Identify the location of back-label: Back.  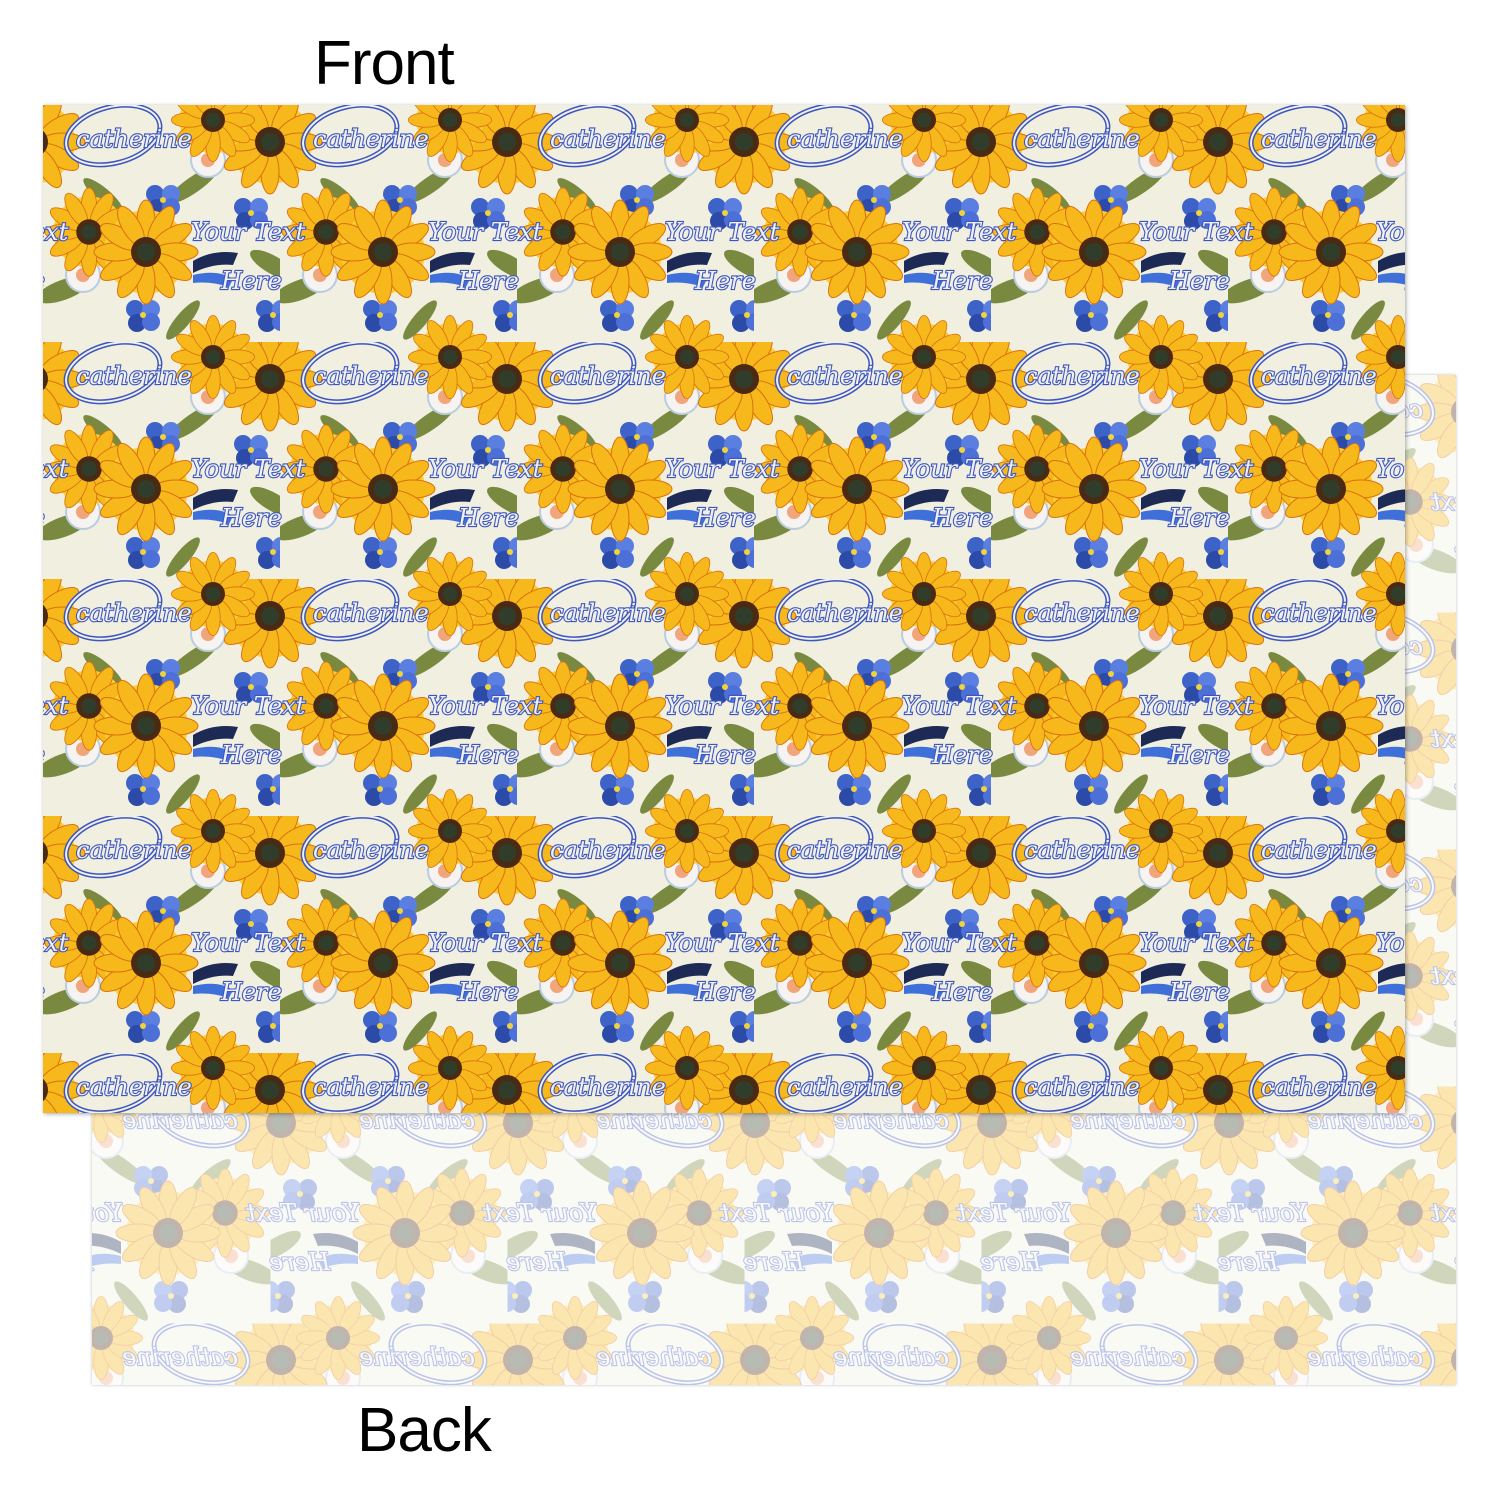
(424, 1430).